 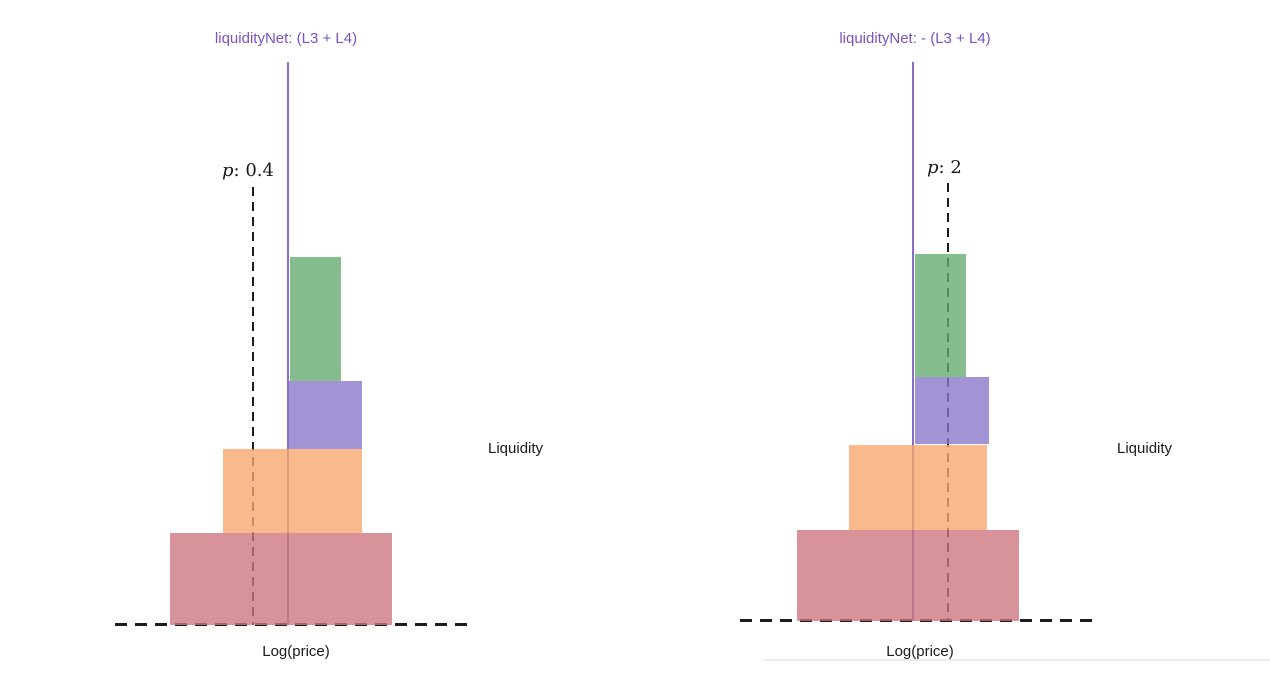 I want to click on price-label: p: 2, so click(x=944, y=167).